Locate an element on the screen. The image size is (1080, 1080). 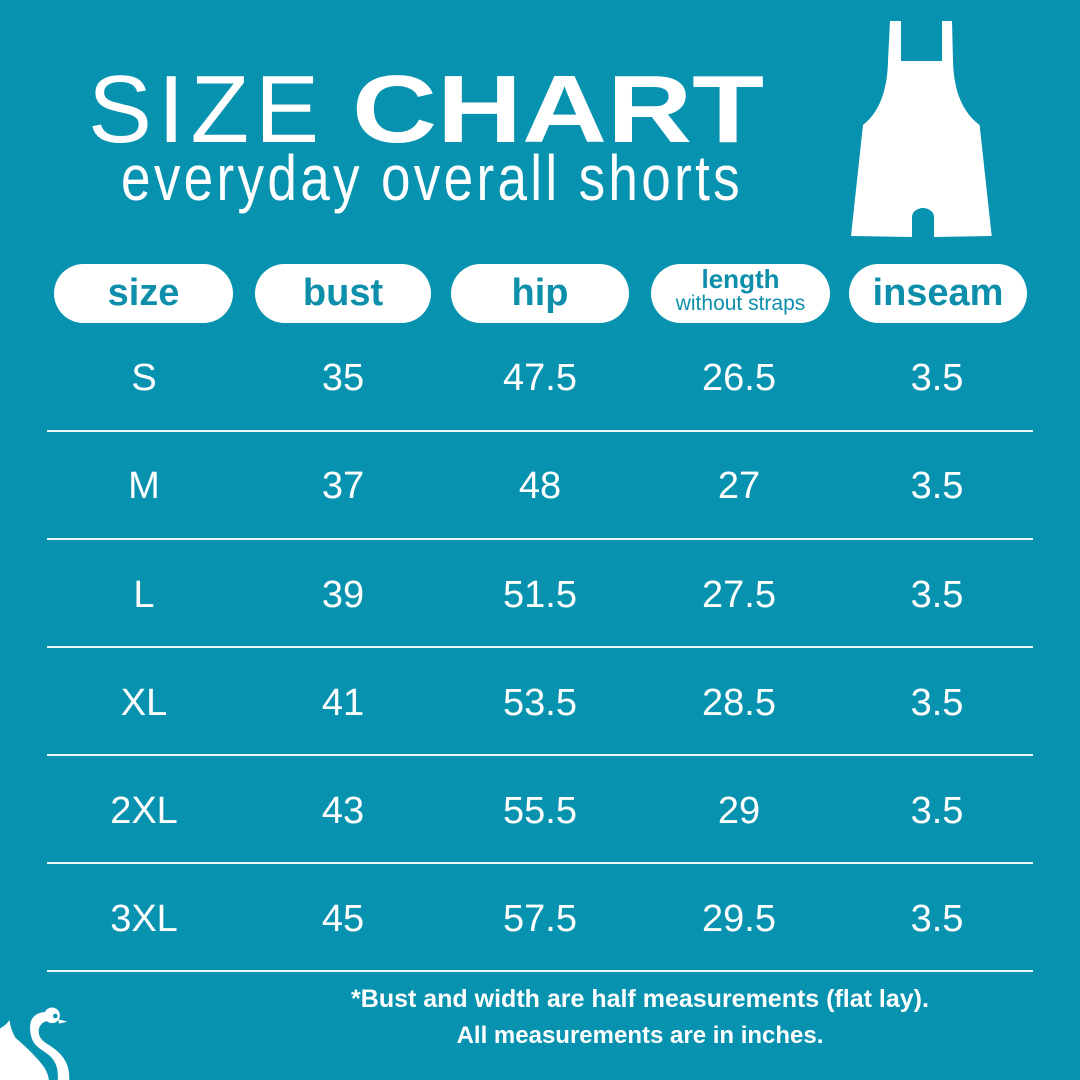
svg-text: everyday overall shorts is located at coordinates (432, 178).